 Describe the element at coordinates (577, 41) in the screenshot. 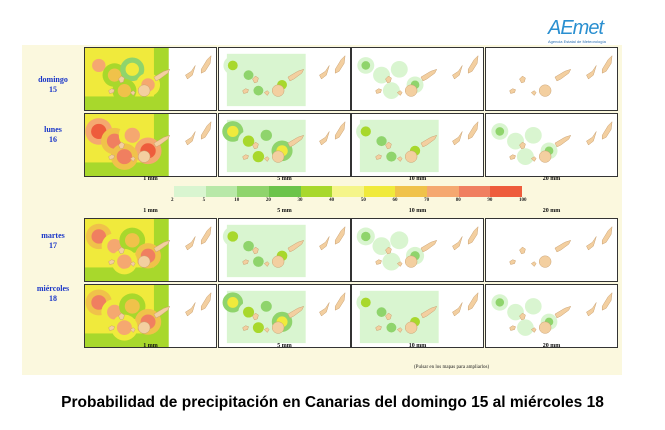

I see `logo-subtitle: Agencia Estatal de Meteorología` at that location.